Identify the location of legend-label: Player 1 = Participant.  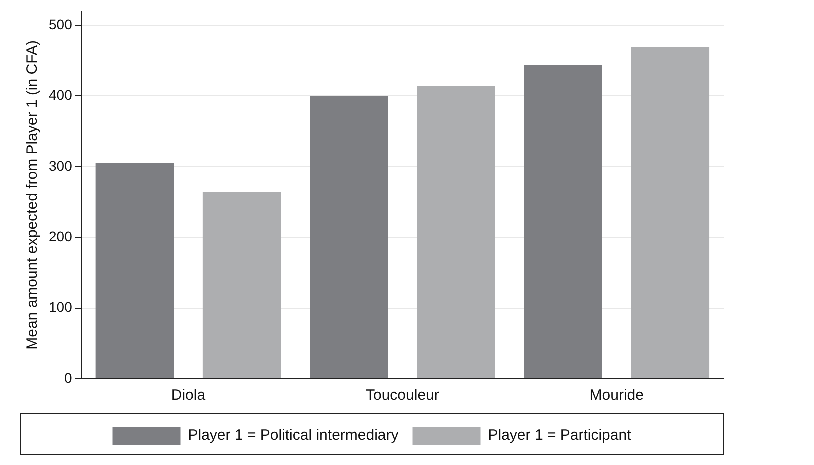
(560, 435).